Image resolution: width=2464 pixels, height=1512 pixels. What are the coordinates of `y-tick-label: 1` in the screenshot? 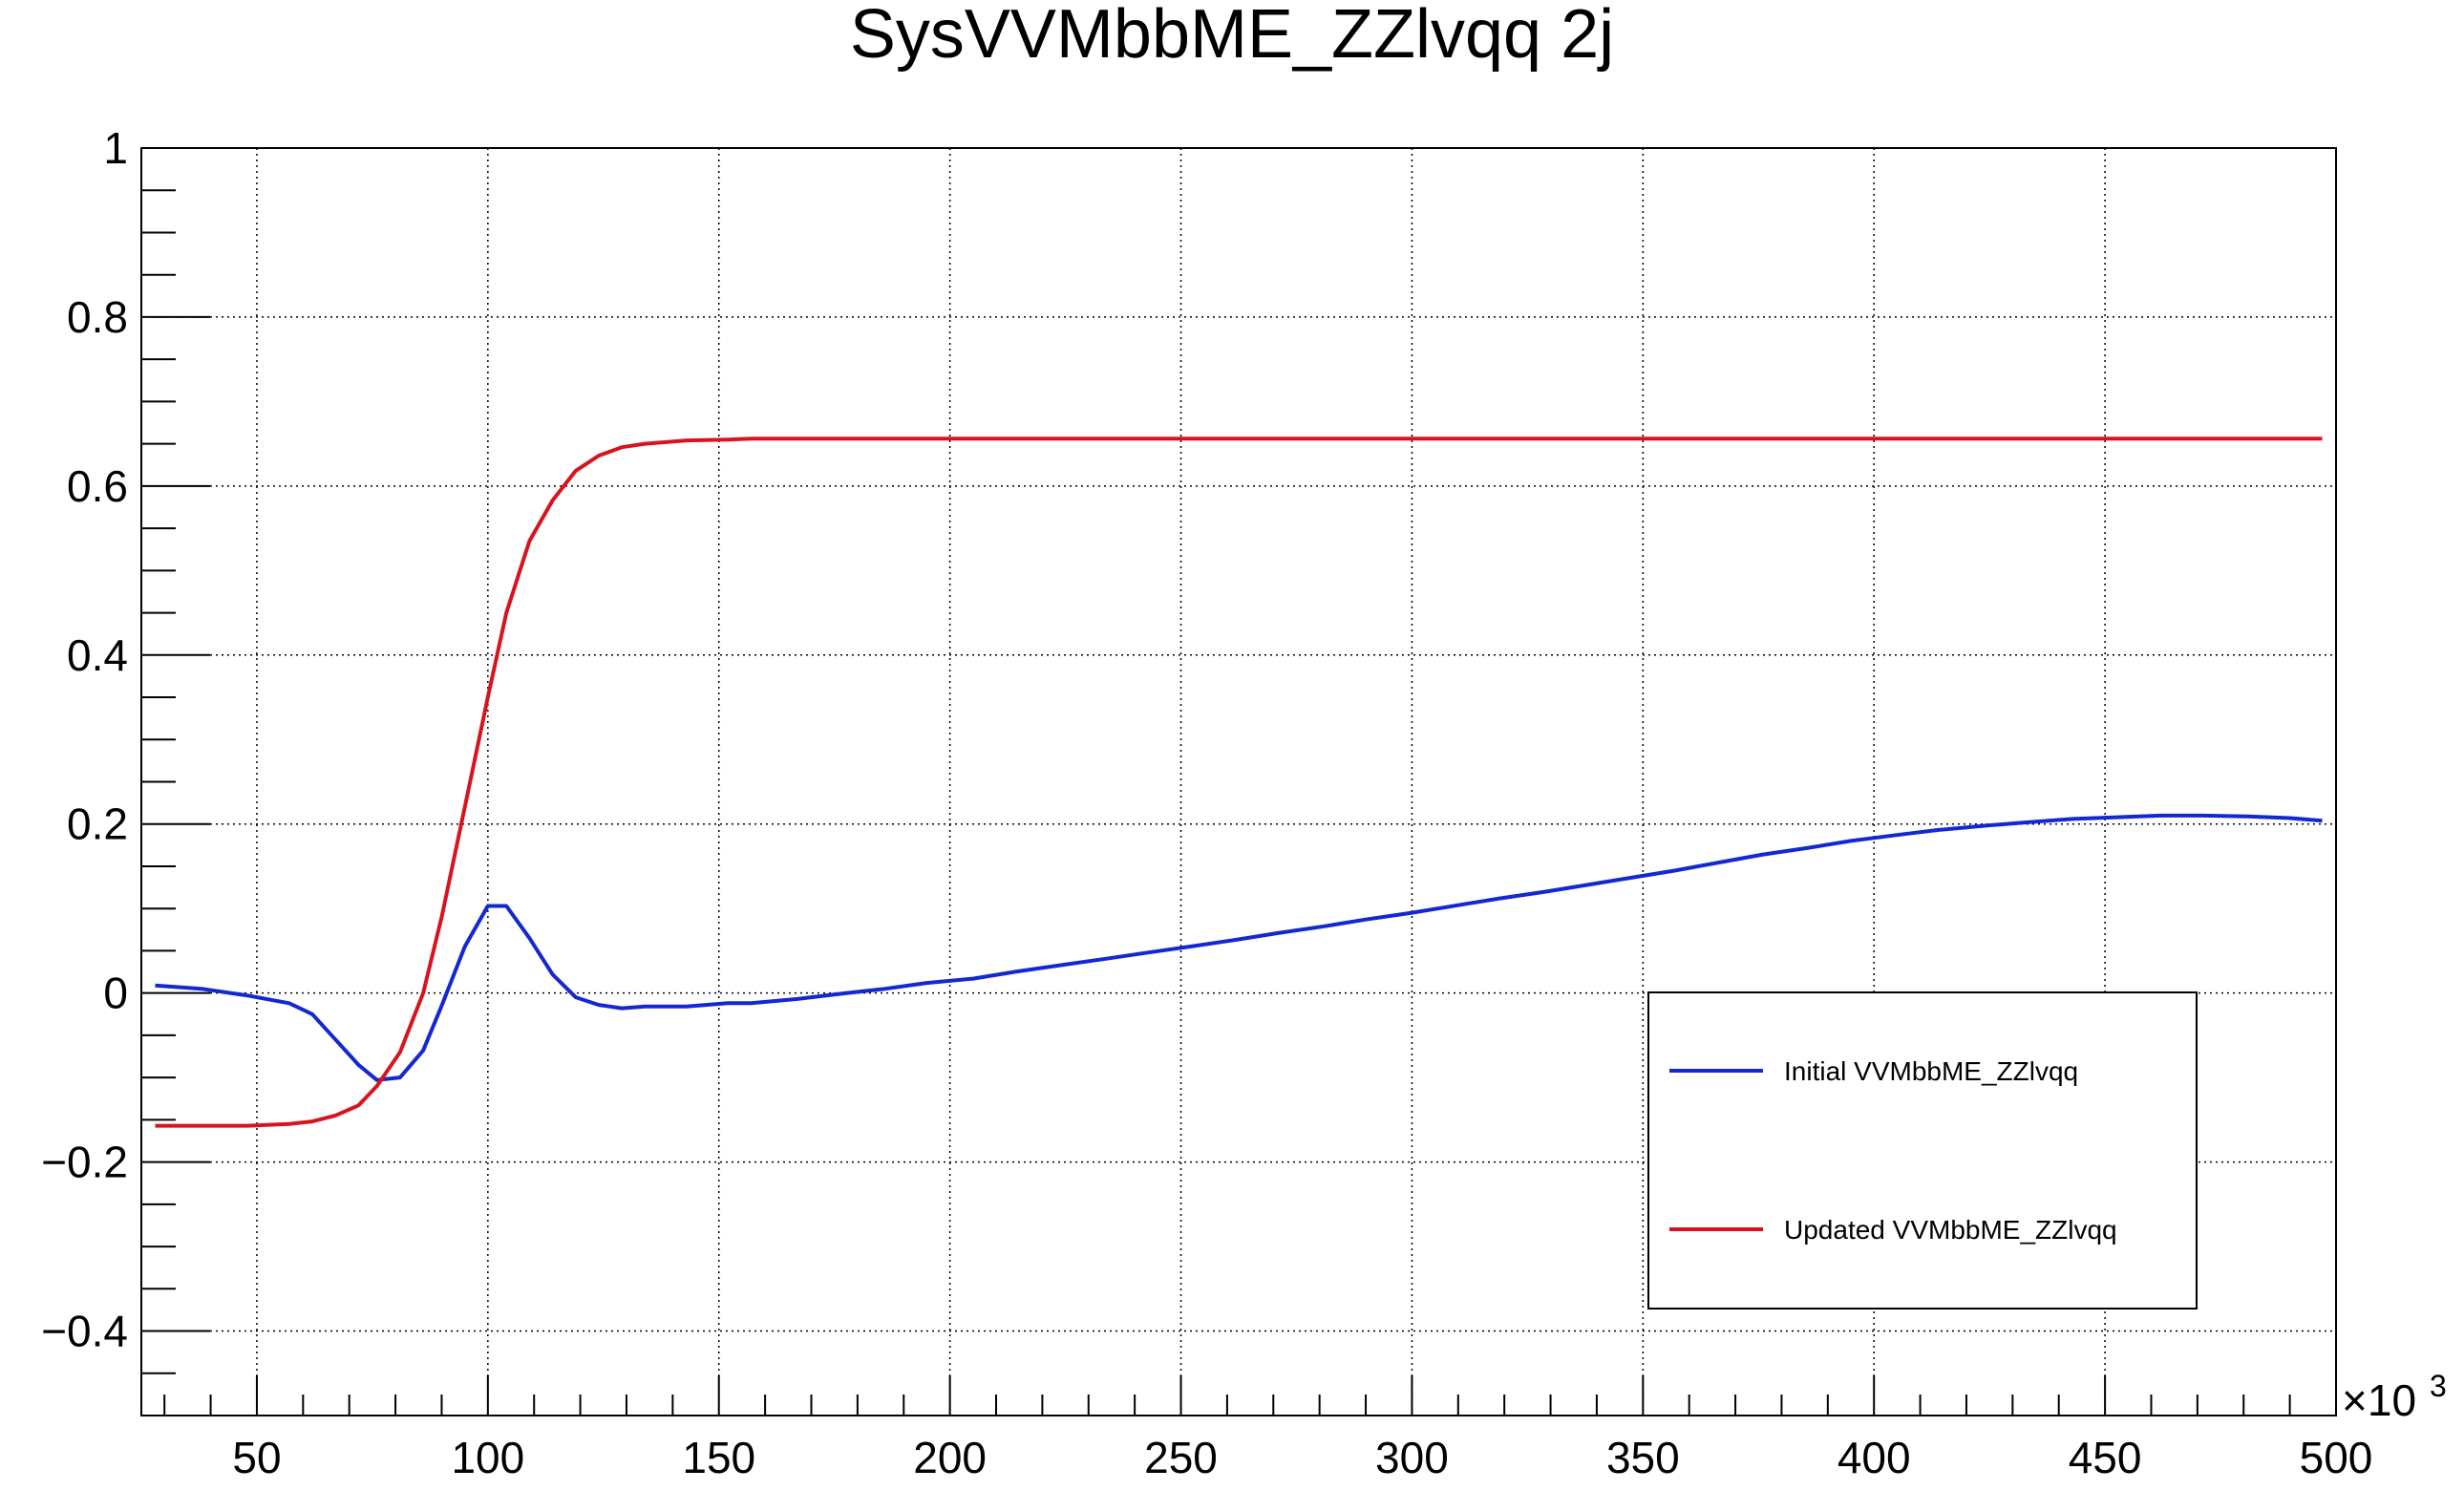 It's located at (115, 148).